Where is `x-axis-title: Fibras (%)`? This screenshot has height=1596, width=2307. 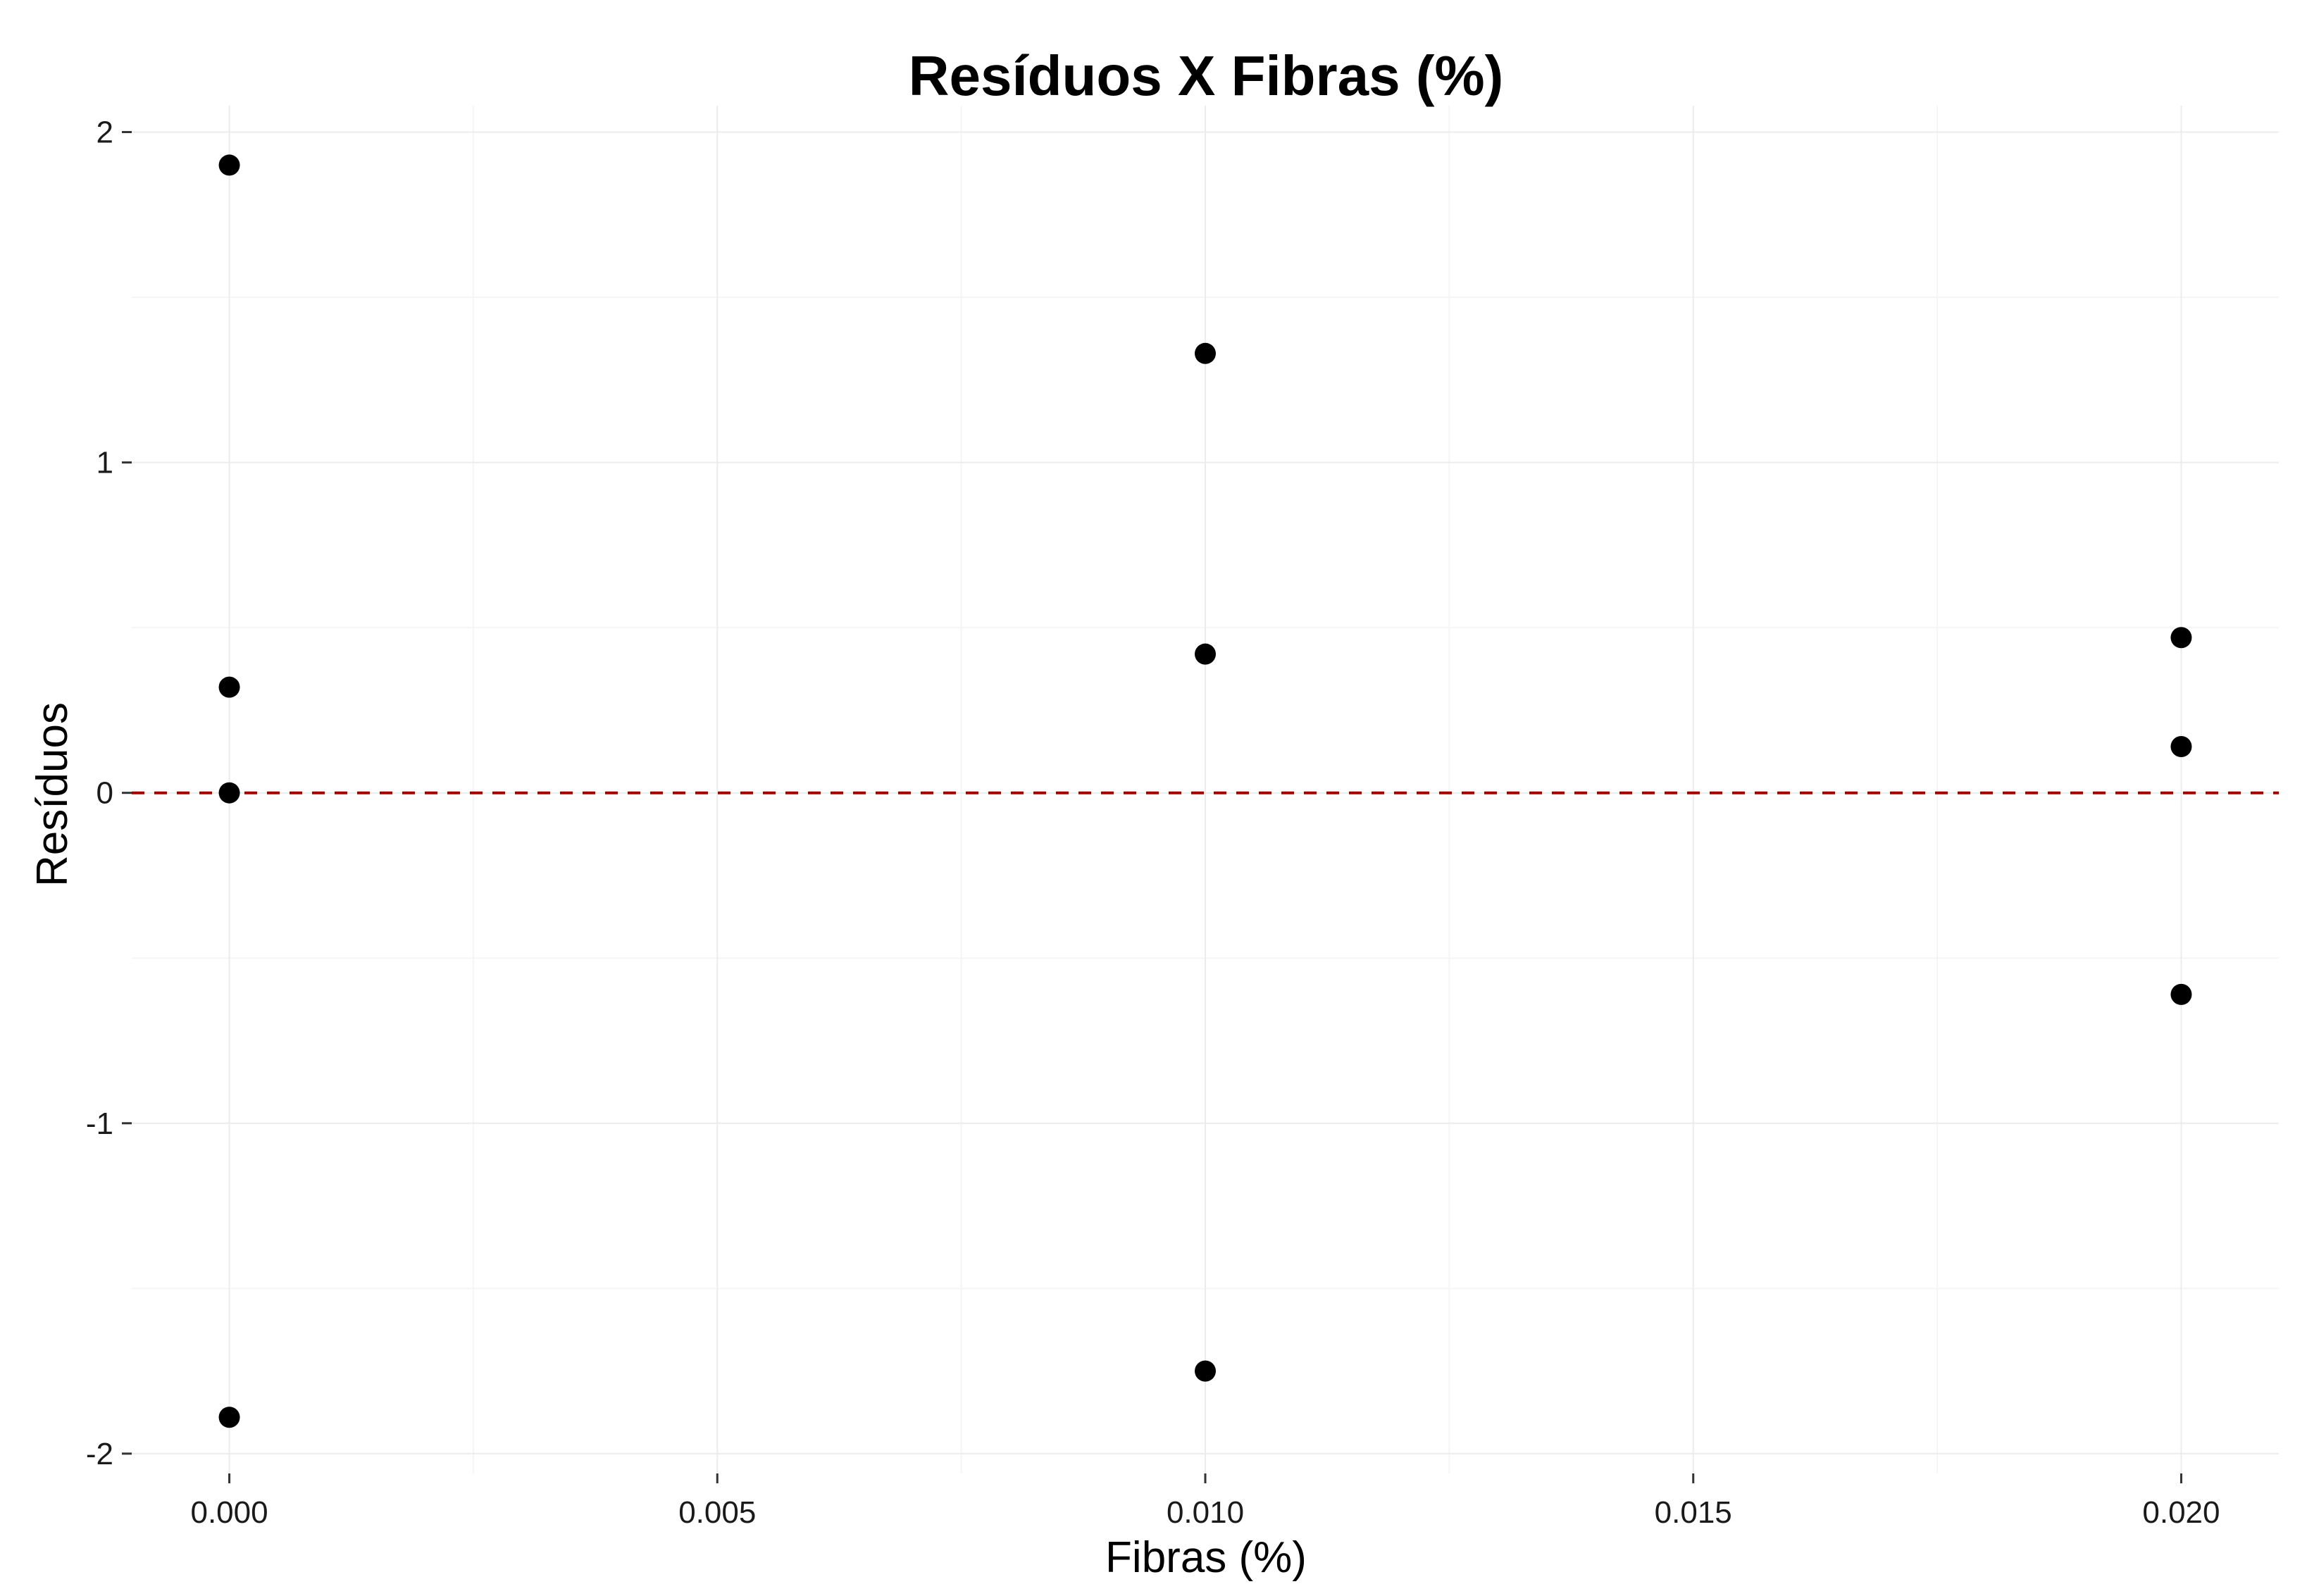
x-axis-title: Fibras (%) is located at coordinates (1206, 1557).